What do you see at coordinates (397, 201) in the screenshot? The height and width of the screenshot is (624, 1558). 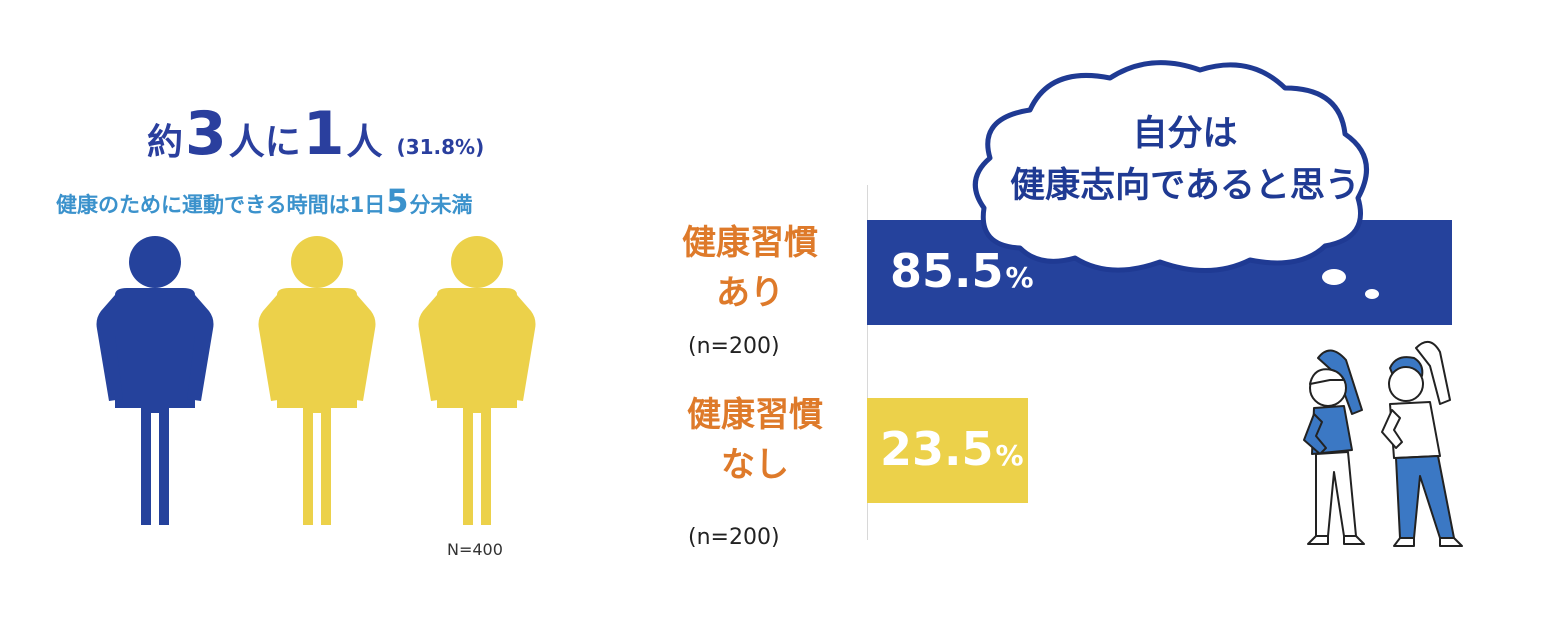 I see `subheadline-number: 5` at bounding box center [397, 201].